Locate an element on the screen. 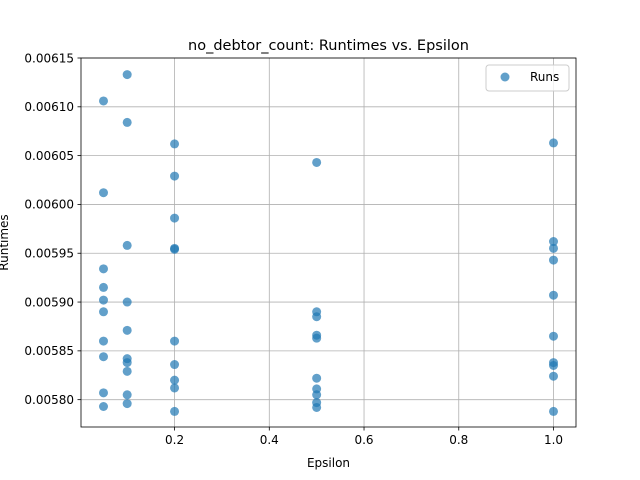 This screenshot has width=640, height=480. x-axis-ticks: 0.2 0.4 0.6 0.8 1.0 is located at coordinates (364, 437).